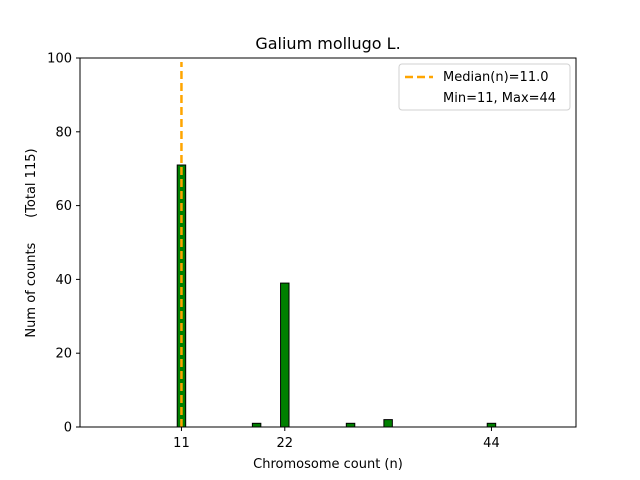  What do you see at coordinates (31, 242) in the screenshot?
I see `y-axis-label: Num of counts (Total 115)` at bounding box center [31, 242].